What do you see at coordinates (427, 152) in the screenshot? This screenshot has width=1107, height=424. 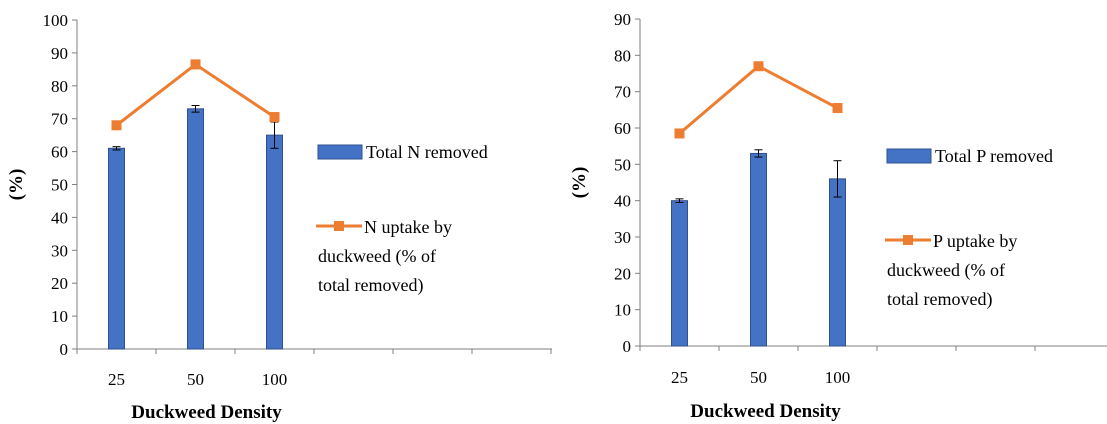 I see `legend-bar-label: Total N removed` at bounding box center [427, 152].